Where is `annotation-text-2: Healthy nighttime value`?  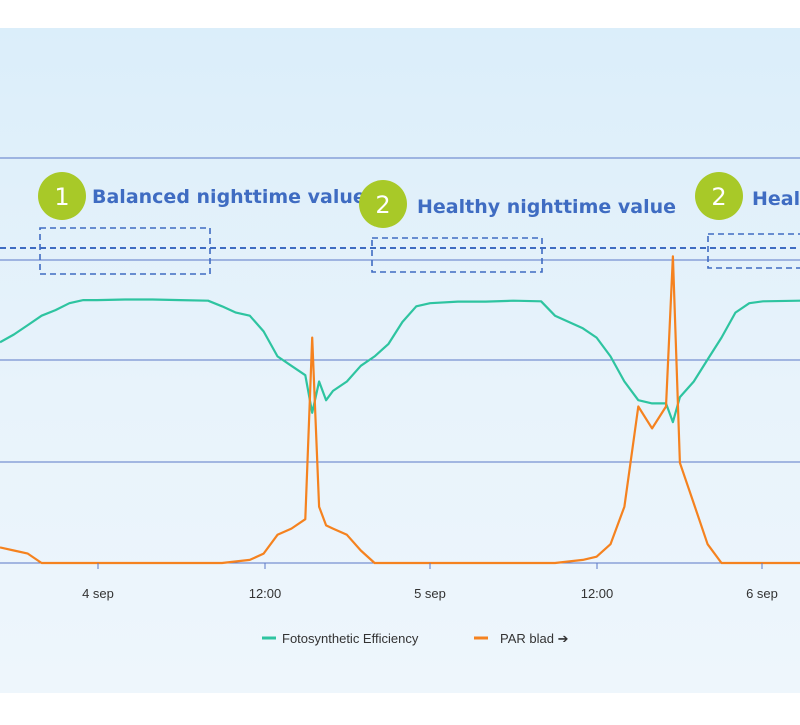
annotation-text-2: Healthy nighttime value is located at coordinates (546, 207).